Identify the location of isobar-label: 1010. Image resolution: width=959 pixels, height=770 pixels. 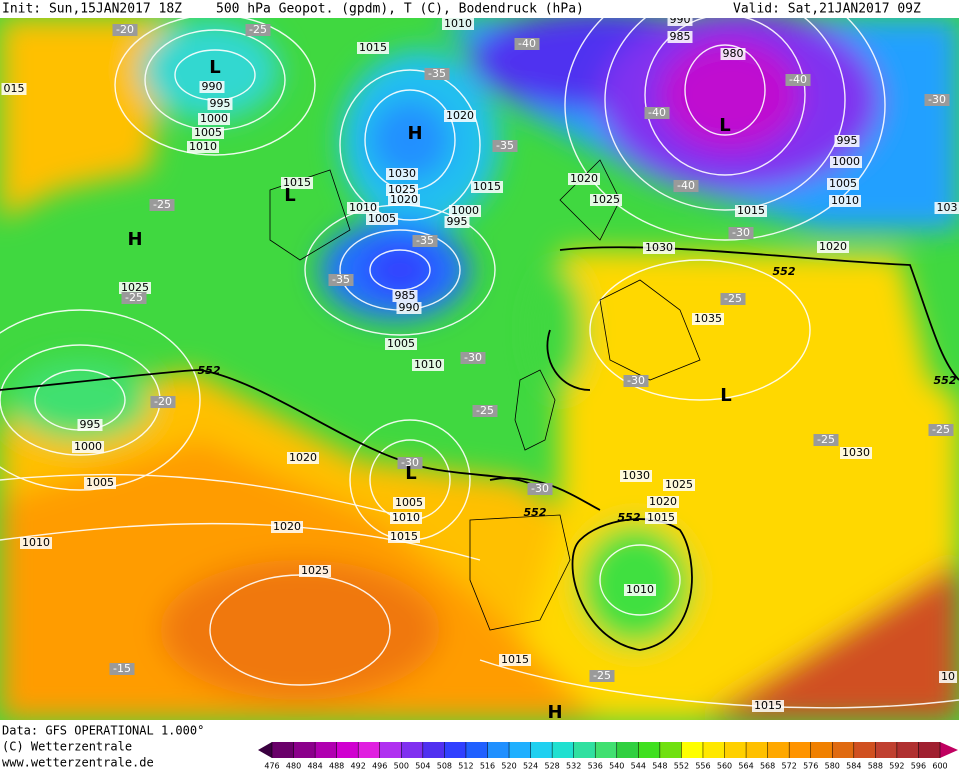
(845, 200).